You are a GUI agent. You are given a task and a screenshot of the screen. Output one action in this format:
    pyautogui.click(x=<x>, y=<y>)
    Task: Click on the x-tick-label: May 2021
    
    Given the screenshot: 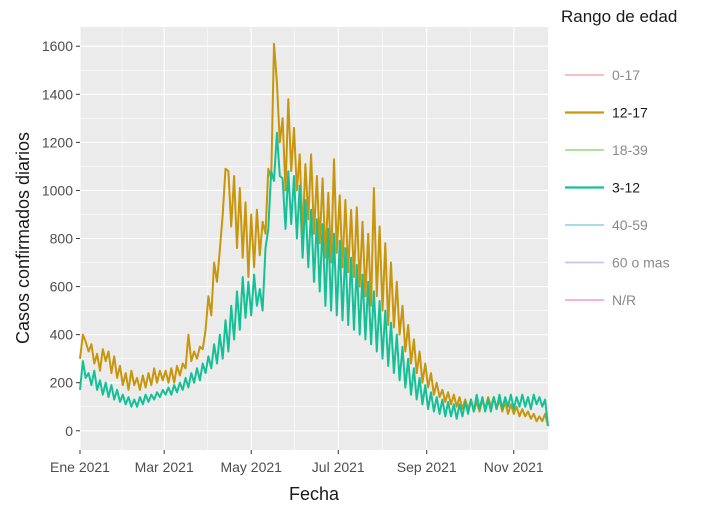 What is the action you would take?
    pyautogui.click(x=251, y=467)
    